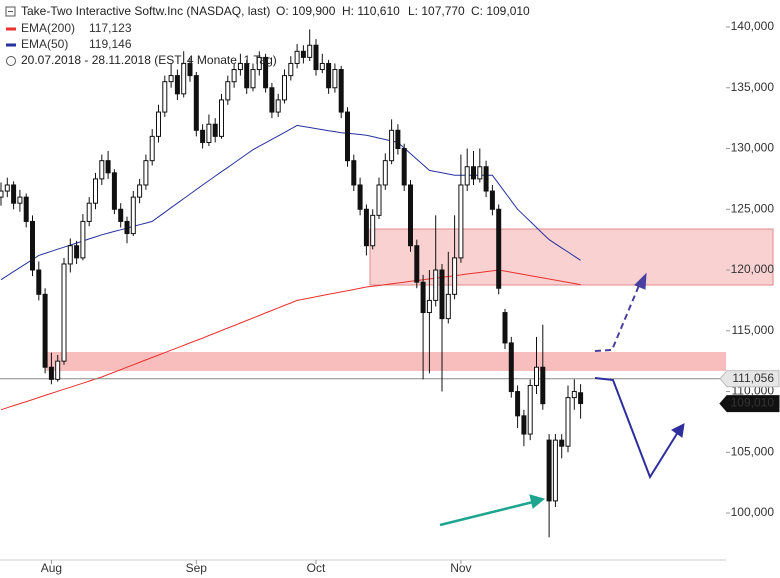  Describe the element at coordinates (110, 28) in the screenshot. I see `legend-value: 117,123` at that location.